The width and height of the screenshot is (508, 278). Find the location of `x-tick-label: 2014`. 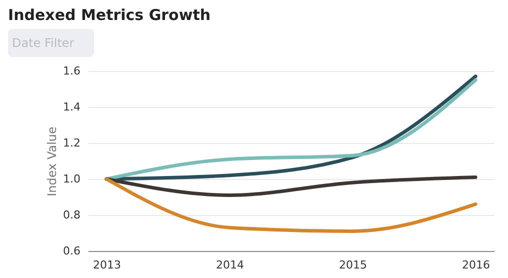

x-tick-label: 2014 is located at coordinates (230, 265).